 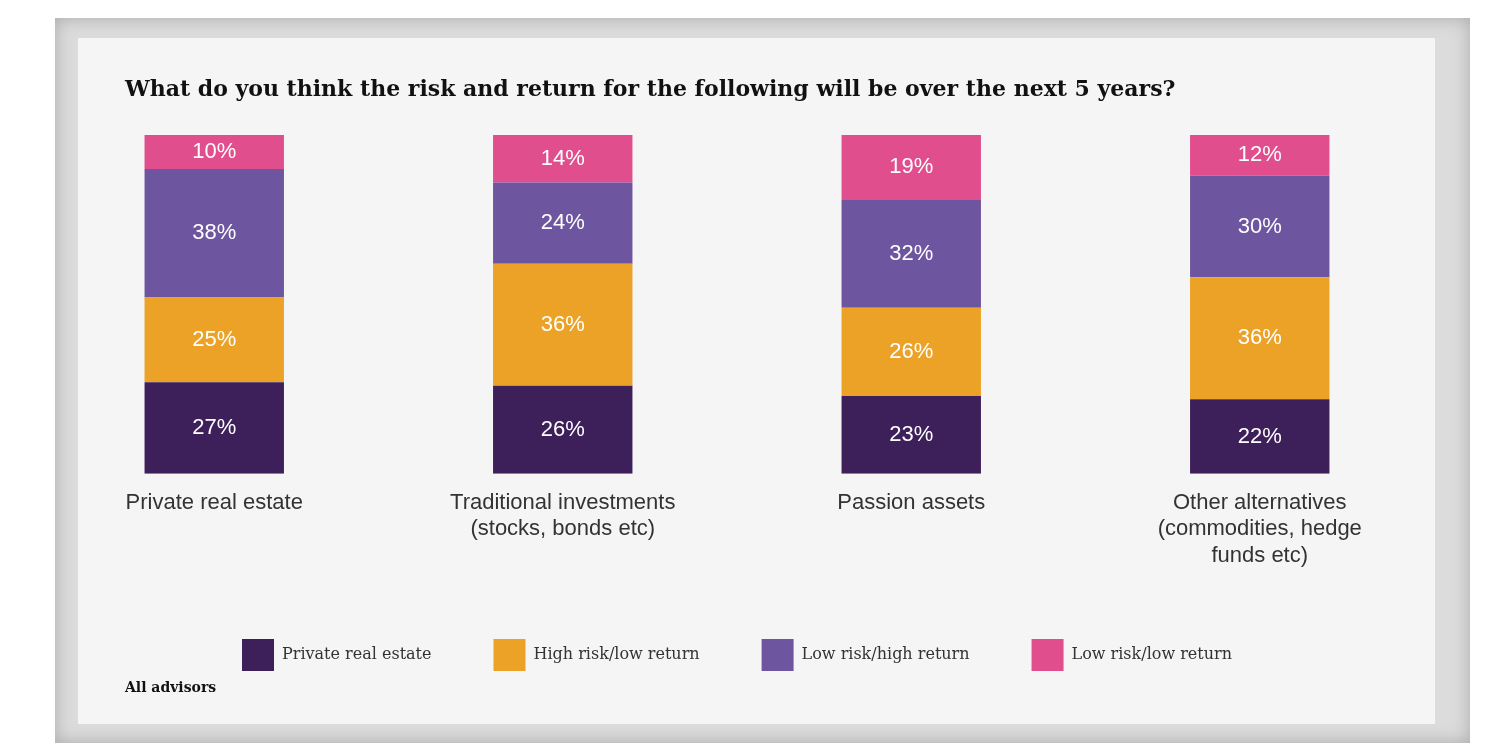 I want to click on data-label: 25%, so click(x=214, y=339).